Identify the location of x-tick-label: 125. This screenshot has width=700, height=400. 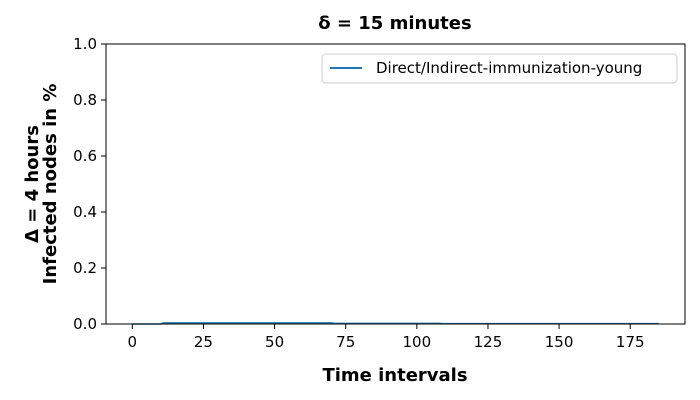
(488, 342).